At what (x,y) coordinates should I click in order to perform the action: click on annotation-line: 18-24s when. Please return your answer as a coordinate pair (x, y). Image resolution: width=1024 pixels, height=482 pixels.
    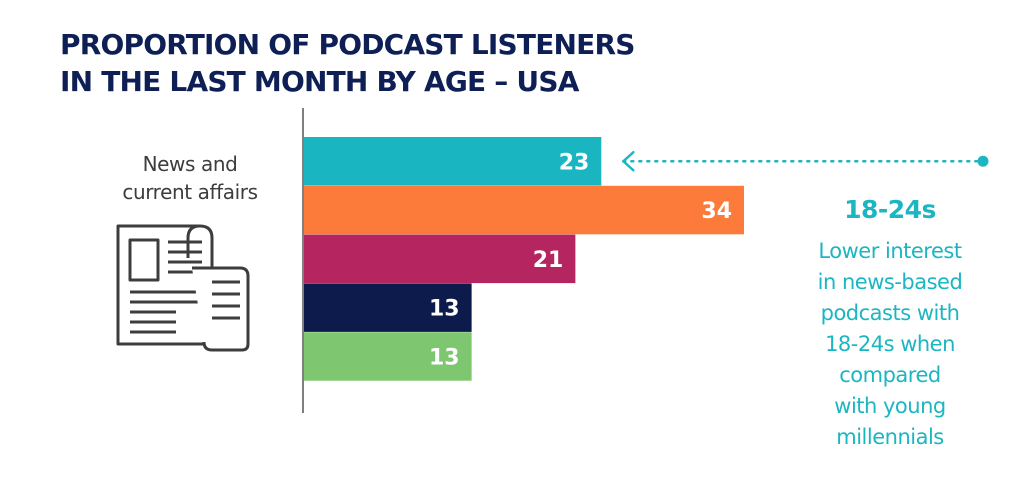
    Looking at the image, I should click on (890, 344).